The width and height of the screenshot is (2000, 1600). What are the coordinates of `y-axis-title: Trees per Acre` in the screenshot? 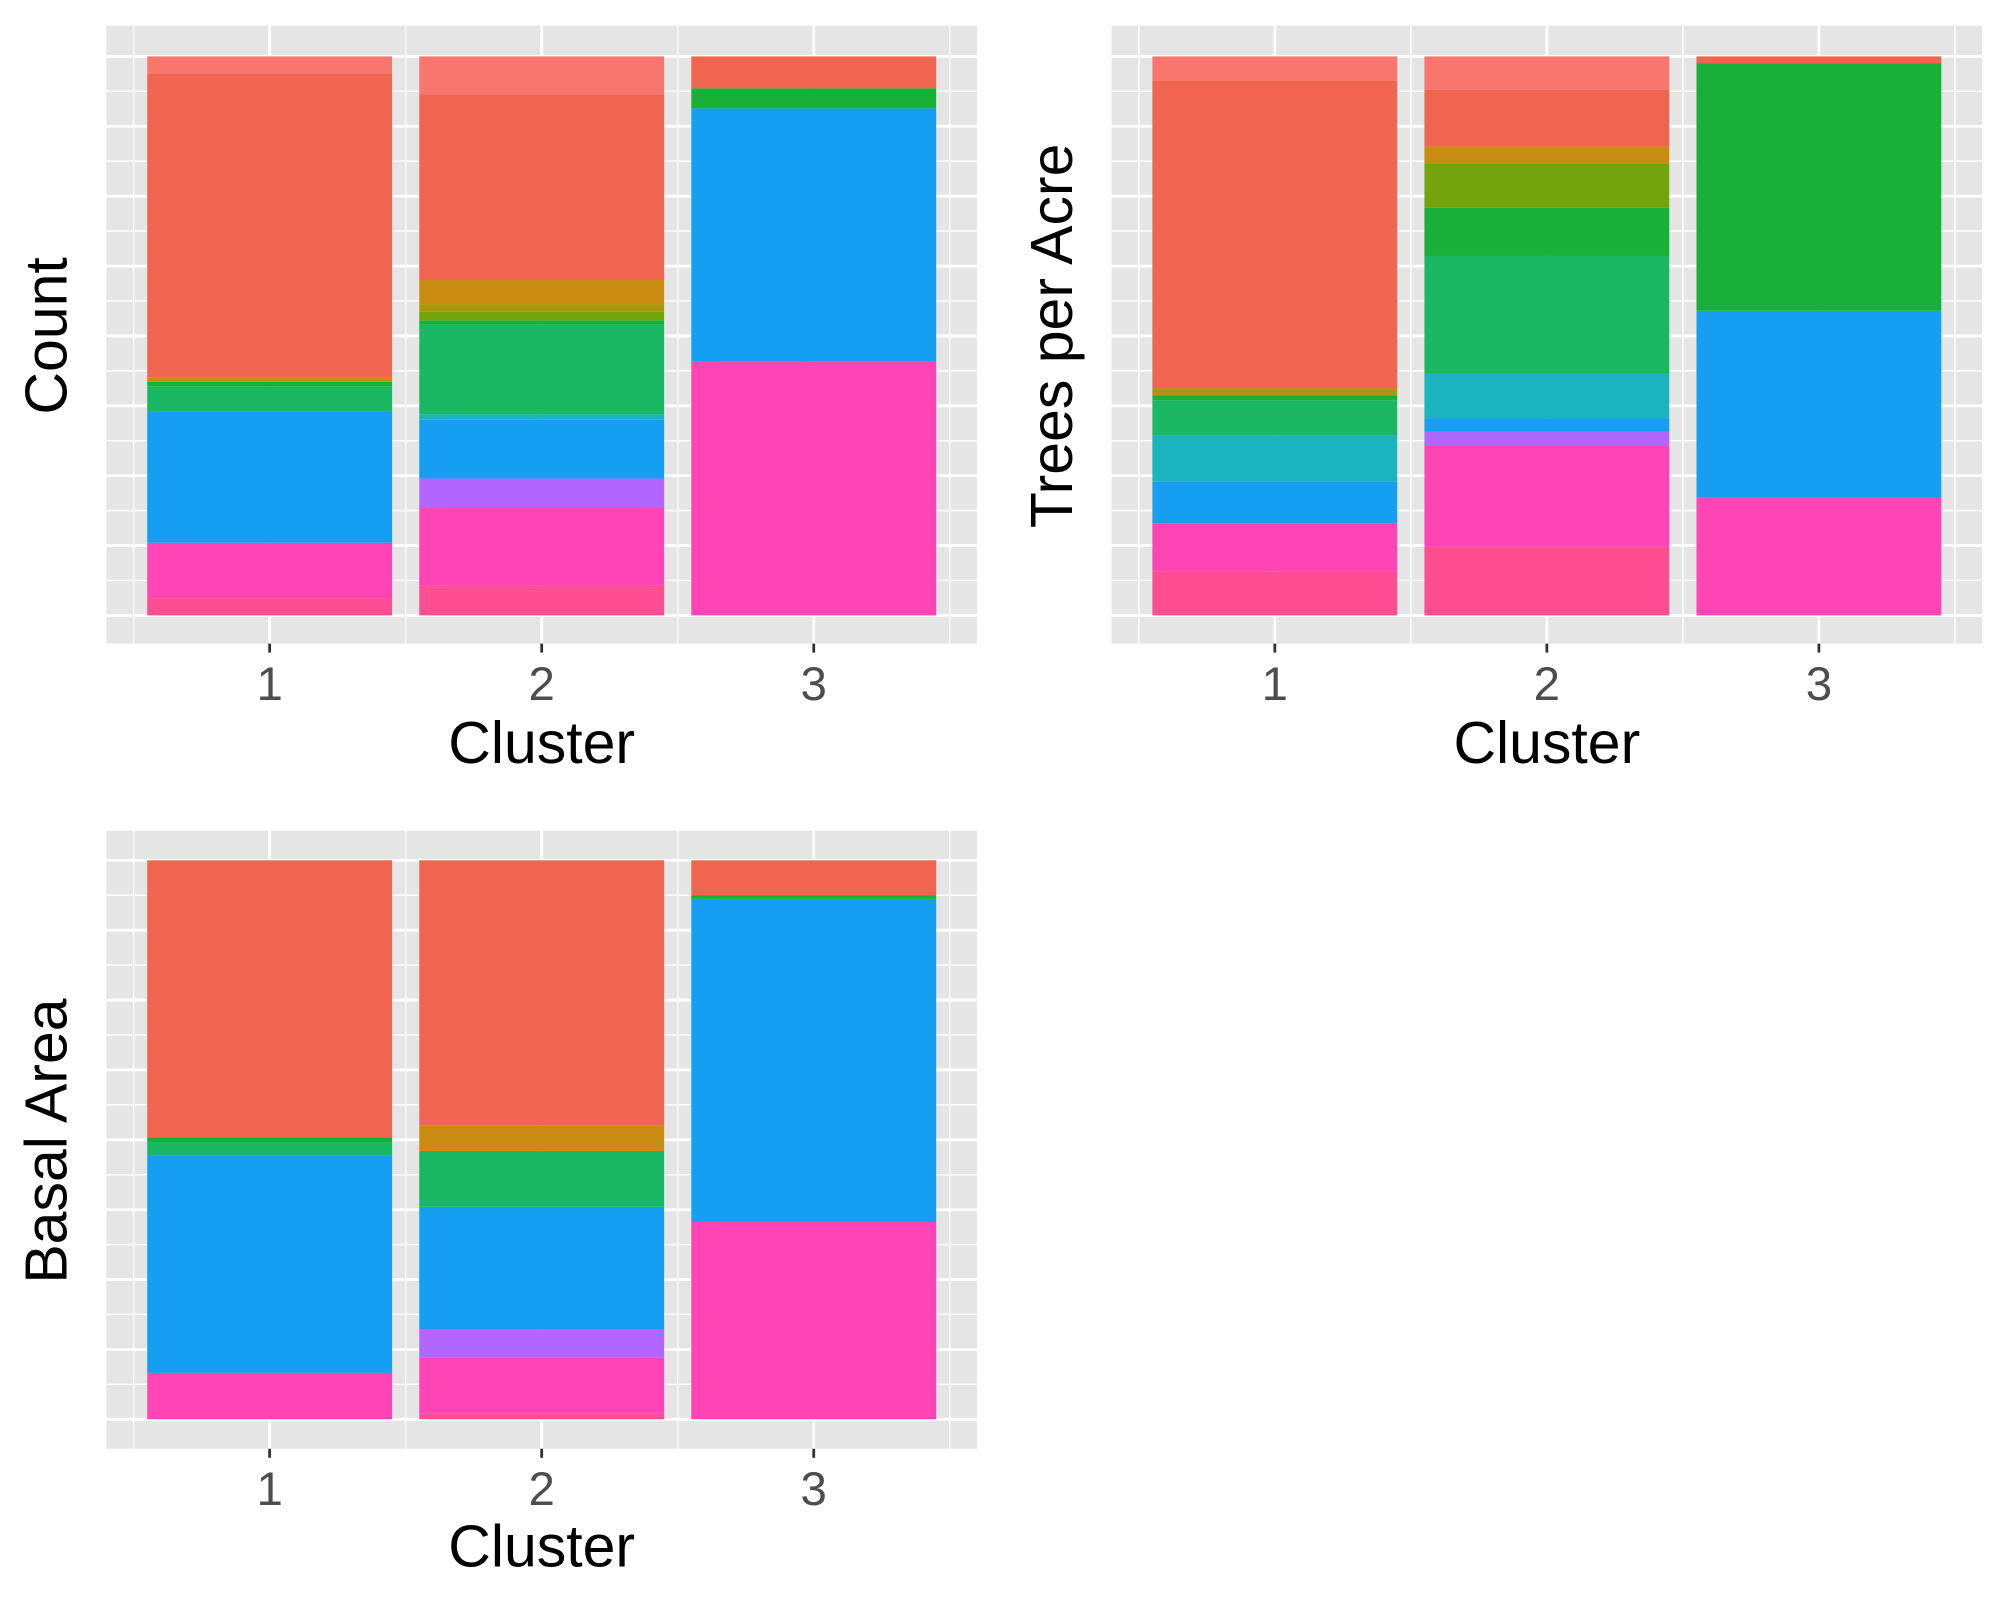 It's located at (1052, 336).